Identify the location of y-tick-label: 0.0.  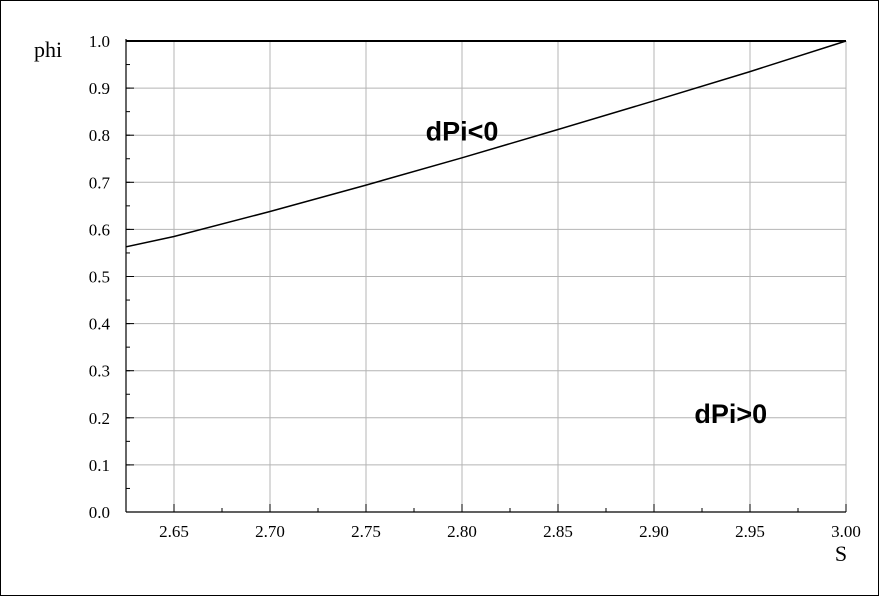
(99, 512).